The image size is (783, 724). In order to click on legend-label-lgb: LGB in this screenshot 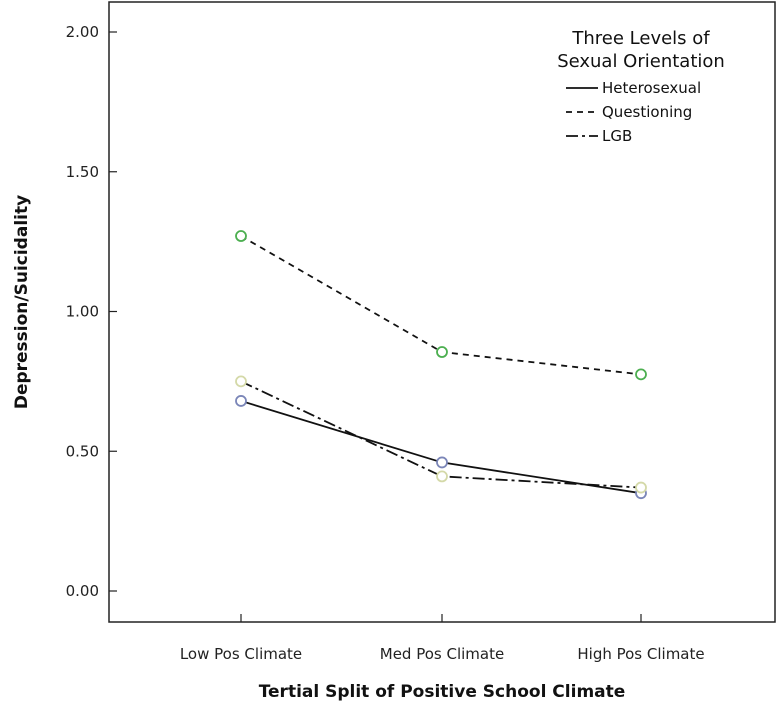, I will do `click(617, 136)`.